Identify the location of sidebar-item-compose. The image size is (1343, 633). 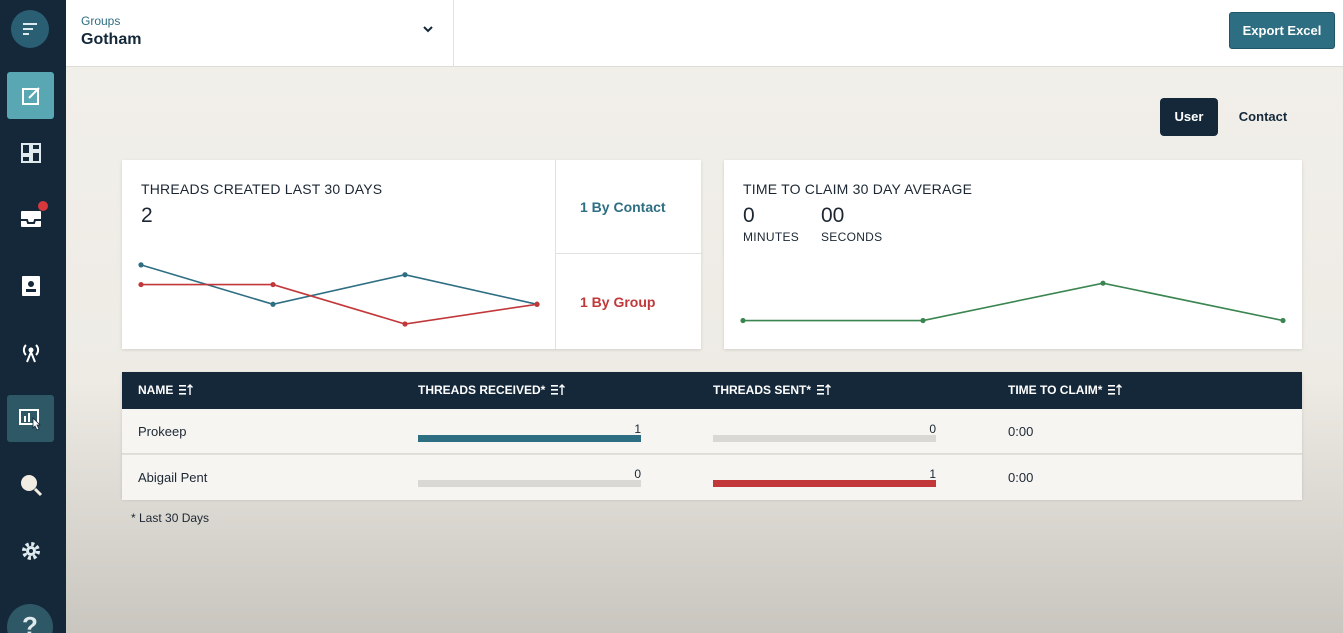
(30, 95).